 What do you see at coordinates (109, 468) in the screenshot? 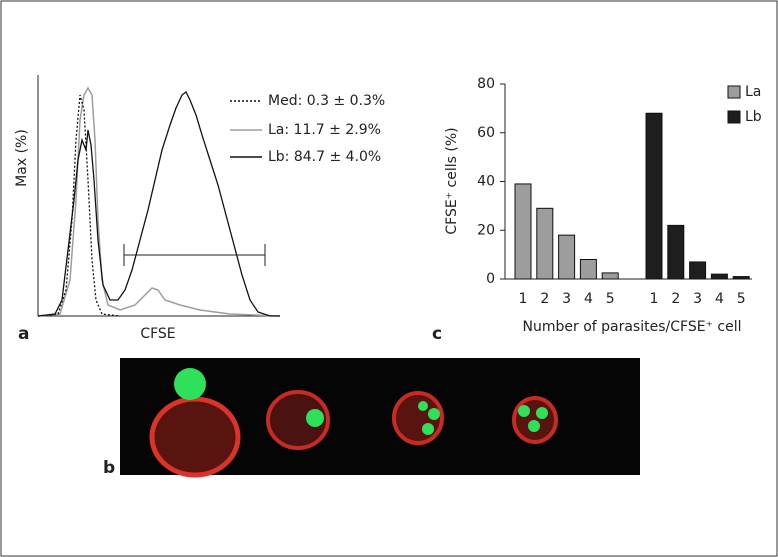
I see `panel-letter: b` at bounding box center [109, 468].